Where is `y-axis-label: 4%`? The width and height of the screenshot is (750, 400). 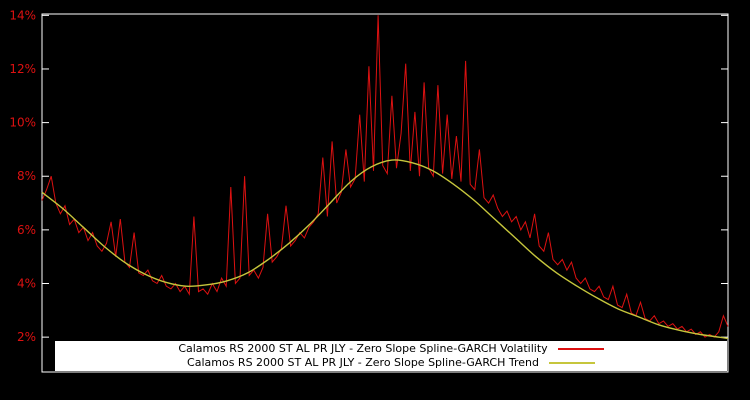
y-axis-label: 4% is located at coordinates (26, 284).